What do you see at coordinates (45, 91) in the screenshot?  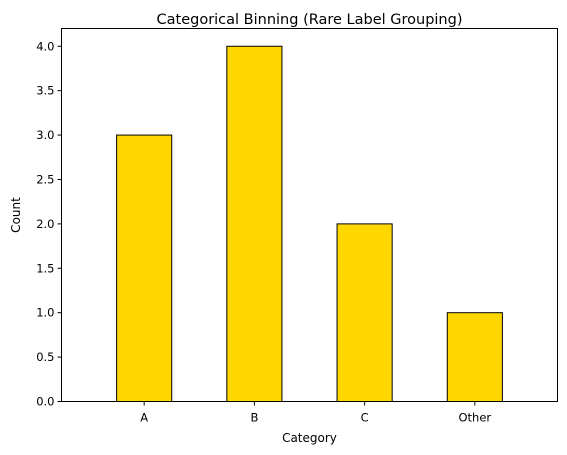 I see `y-tick-label: 3.5` at bounding box center [45, 91].